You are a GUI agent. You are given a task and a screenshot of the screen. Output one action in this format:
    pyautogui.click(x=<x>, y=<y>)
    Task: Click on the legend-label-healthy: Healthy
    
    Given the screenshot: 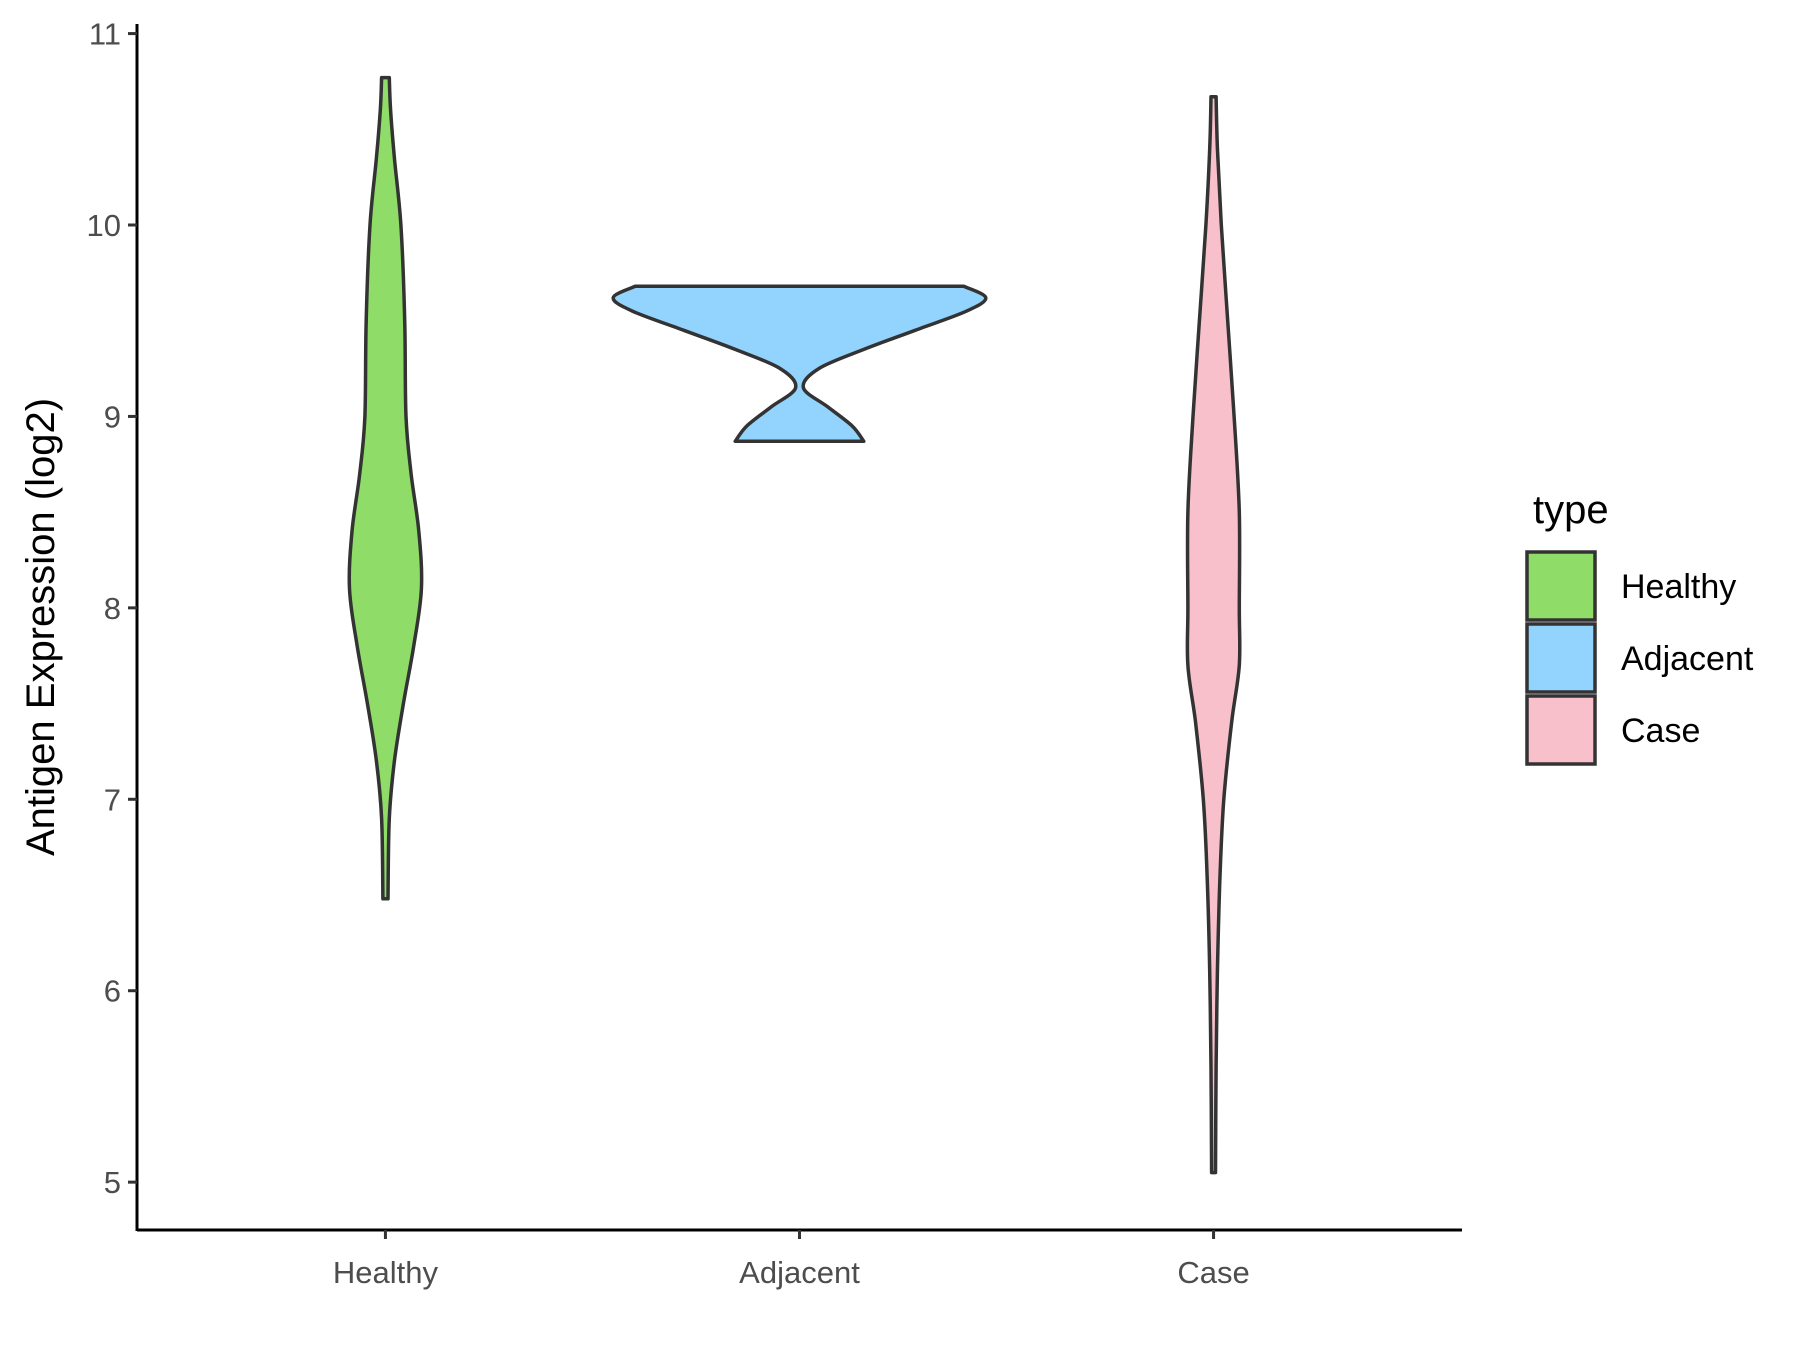 What is the action you would take?
    pyautogui.click(x=1678, y=587)
    